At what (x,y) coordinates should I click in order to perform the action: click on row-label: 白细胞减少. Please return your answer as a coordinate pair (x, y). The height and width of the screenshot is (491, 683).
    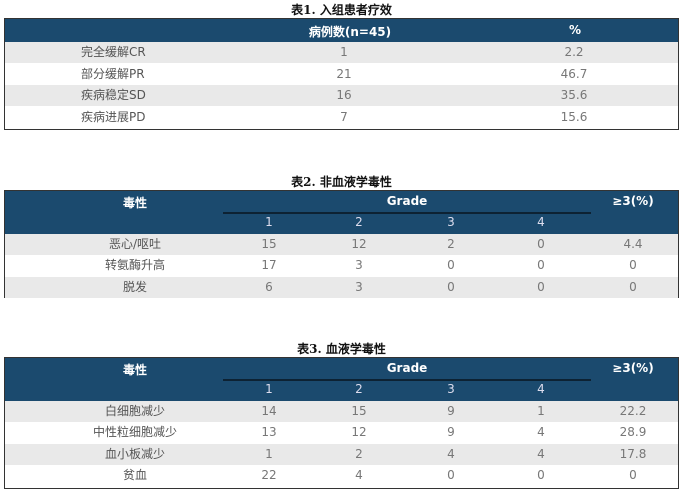
    Looking at the image, I should click on (134, 411).